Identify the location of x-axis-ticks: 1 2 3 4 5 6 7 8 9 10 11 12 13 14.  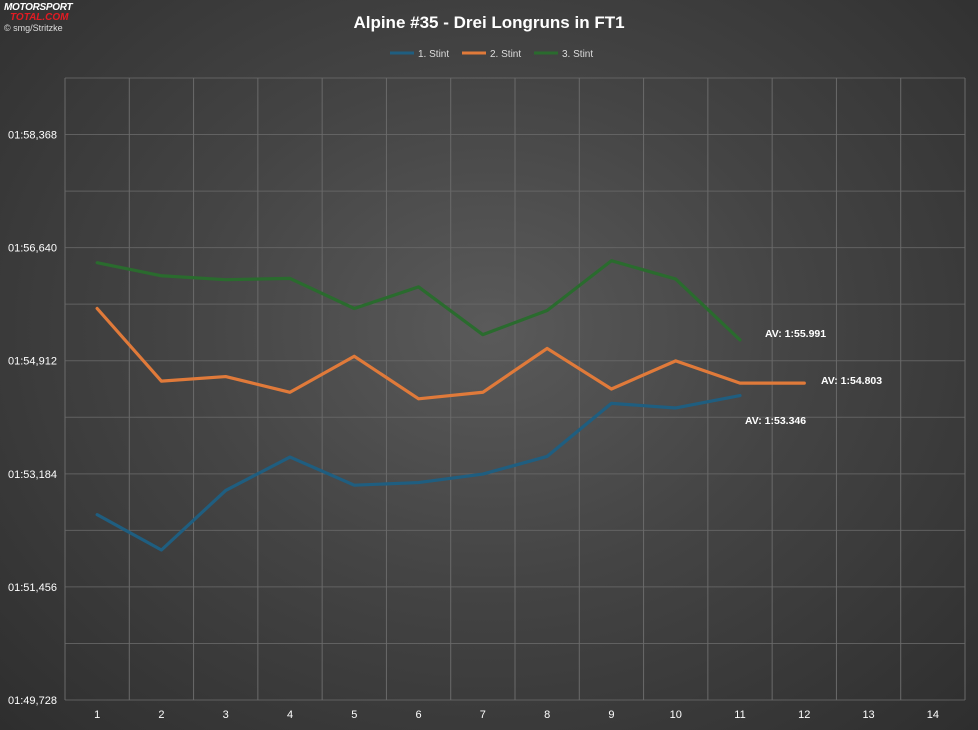
(516, 715).